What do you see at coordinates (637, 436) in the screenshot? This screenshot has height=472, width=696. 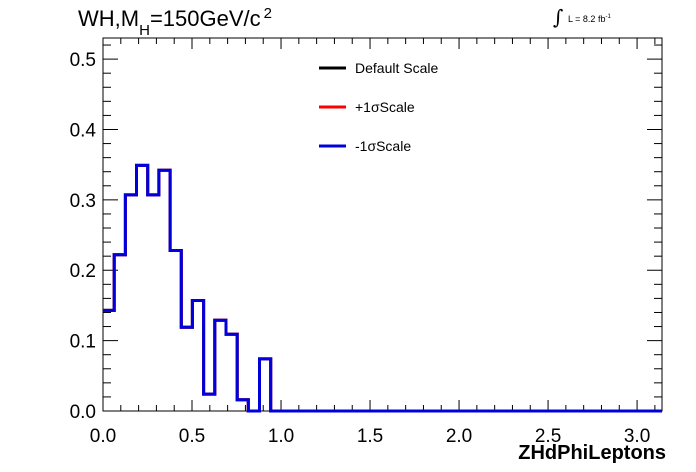 I see `x-tick-label: 3.0` at bounding box center [637, 436].